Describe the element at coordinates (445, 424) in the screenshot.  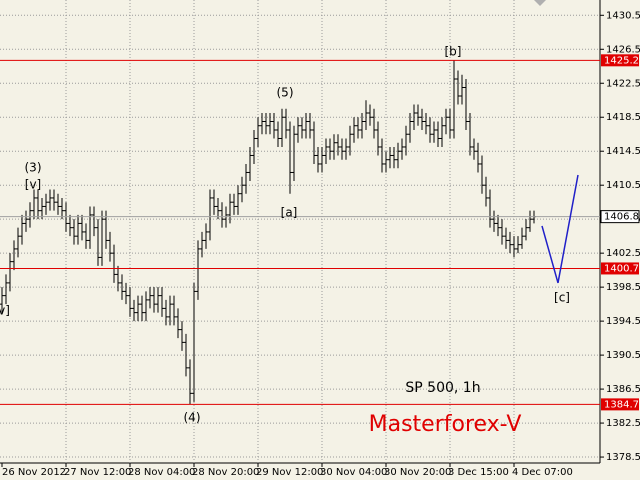
I see `watermark: Masterforex-V` at that location.